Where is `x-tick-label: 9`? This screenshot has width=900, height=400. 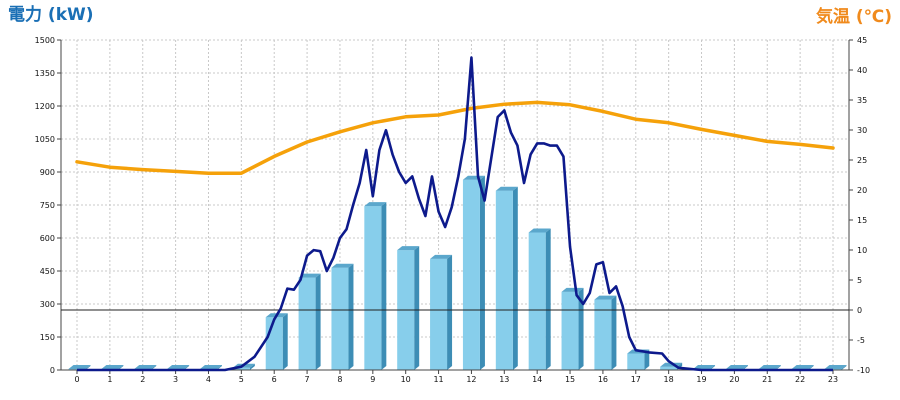 x-tick-label: 9 is located at coordinates (372, 379).